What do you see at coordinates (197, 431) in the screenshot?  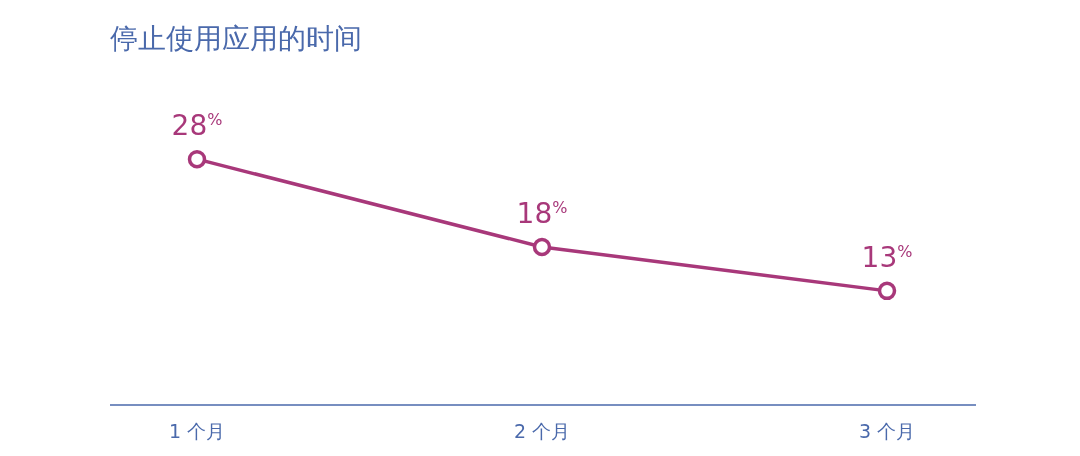 I see `x-tick-label: 1 个月` at bounding box center [197, 431].